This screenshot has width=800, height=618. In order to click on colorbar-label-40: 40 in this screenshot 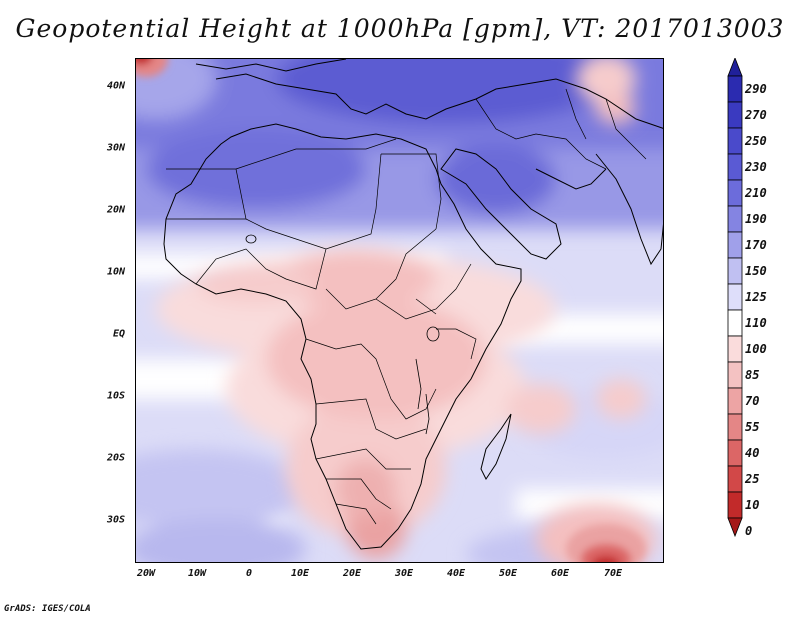, I will do `click(752, 453)`.